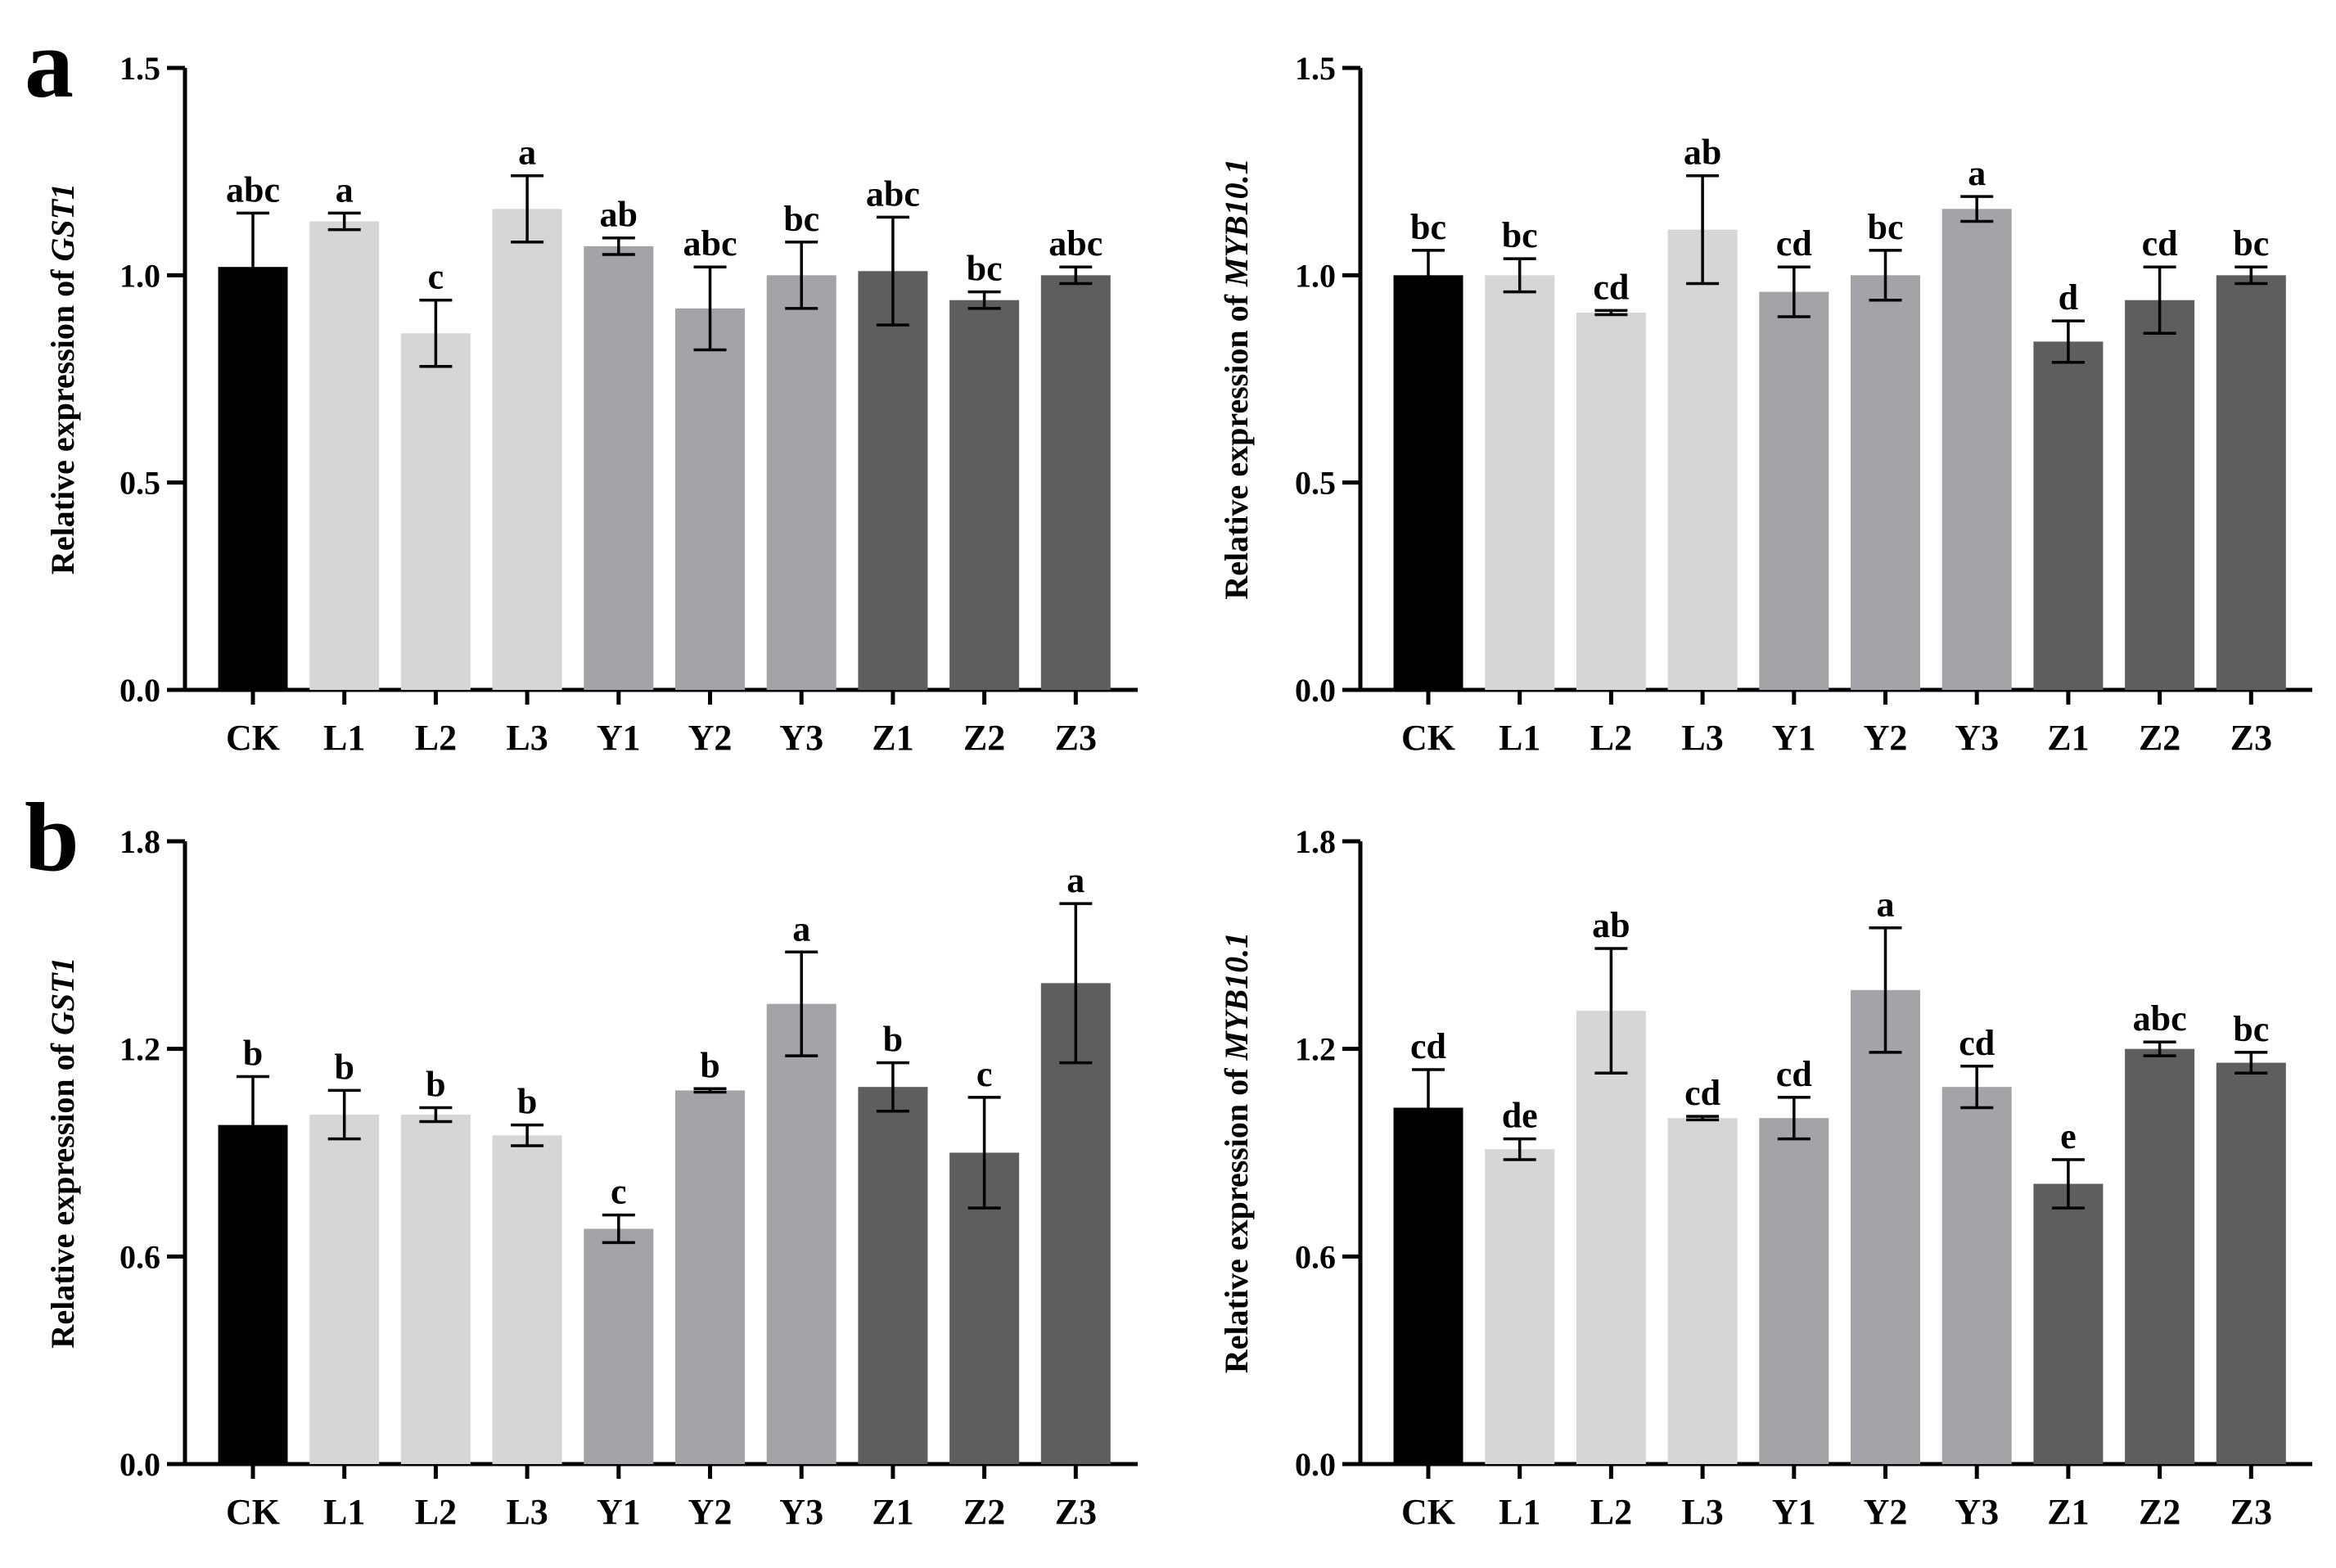  Describe the element at coordinates (801, 219) in the screenshot. I see `significance-label-Y3: bc` at that location.